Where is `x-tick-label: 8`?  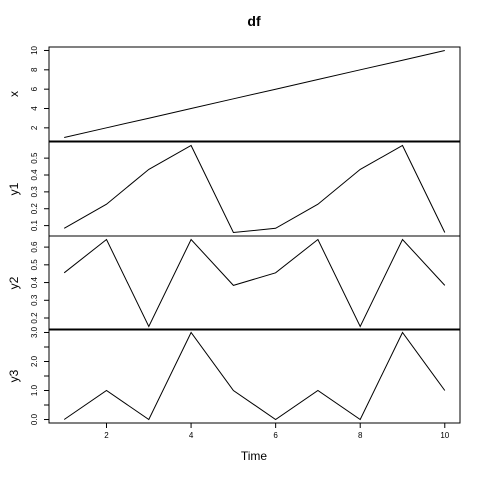 x-tick-label: 8 is located at coordinates (360, 435).